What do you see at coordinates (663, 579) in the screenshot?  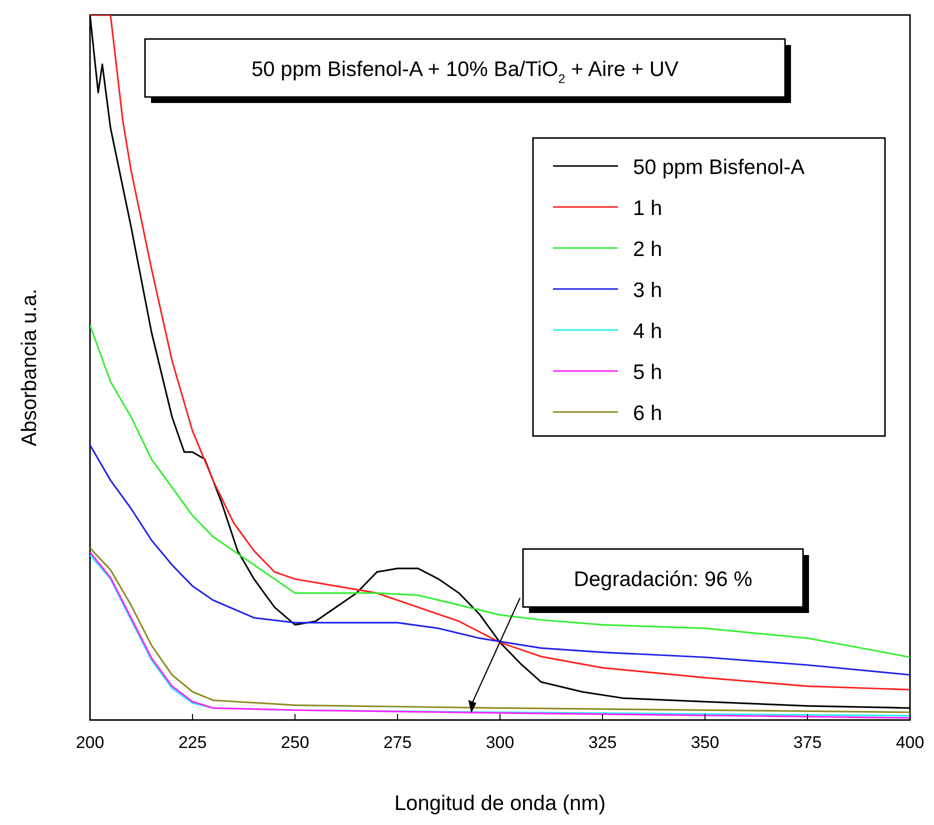 I see `annotation: Degradación: 96 %` at bounding box center [663, 579].